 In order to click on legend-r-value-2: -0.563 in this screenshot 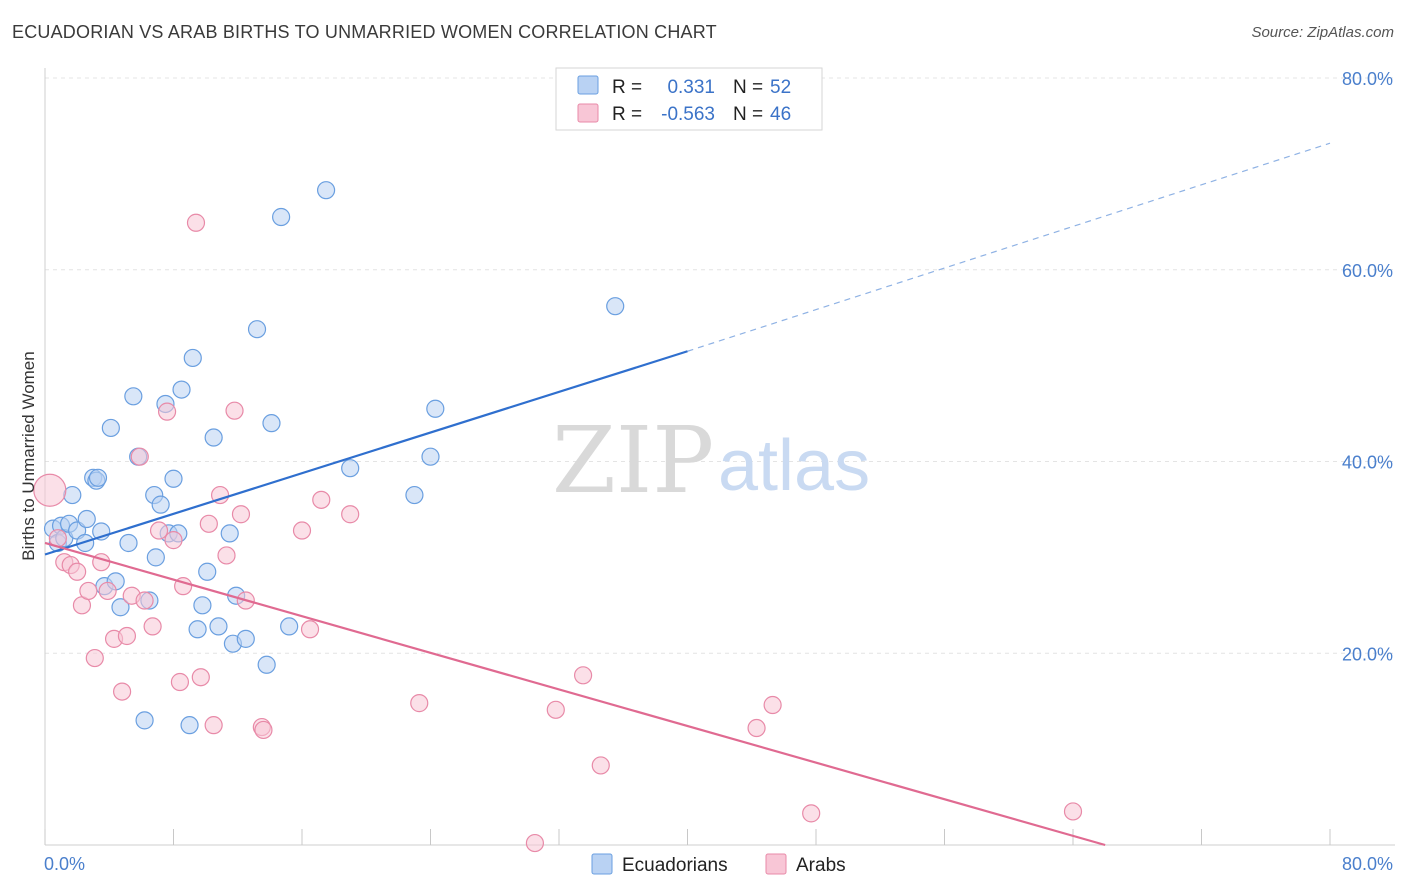, I will do `click(688, 114)`.